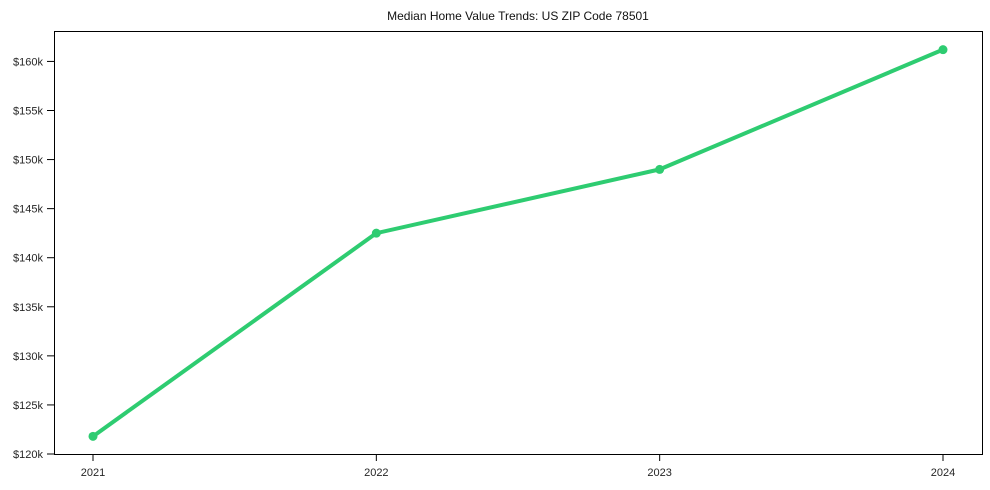 The width and height of the screenshot is (990, 490). What do you see at coordinates (376, 473) in the screenshot?
I see `x-axis-tick-label: 2022` at bounding box center [376, 473].